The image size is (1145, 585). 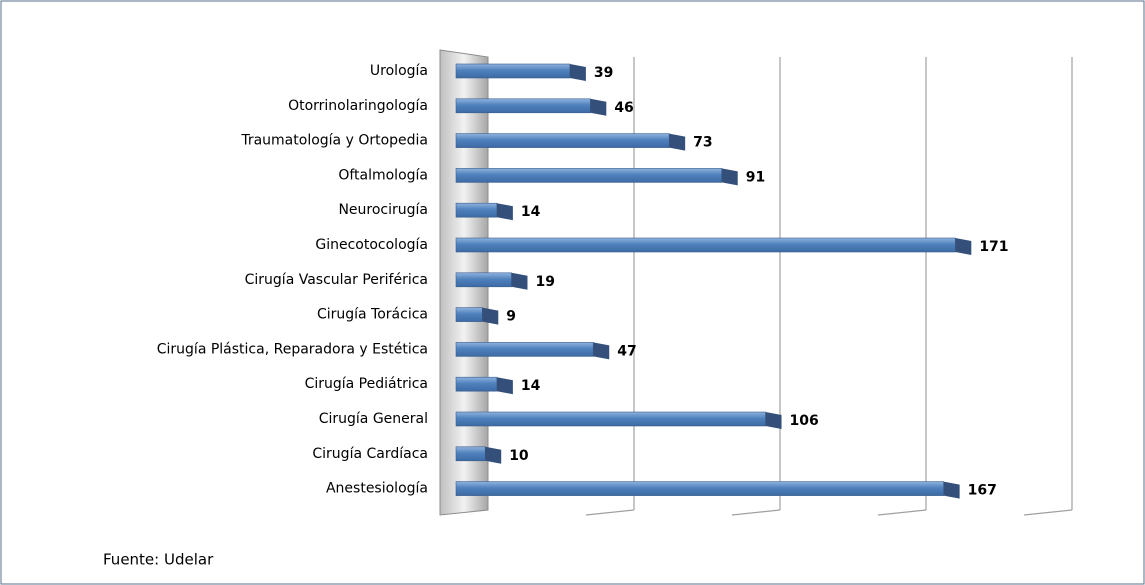 I want to click on y-tick-label: Otorrinolaringología, so click(x=358, y=106).